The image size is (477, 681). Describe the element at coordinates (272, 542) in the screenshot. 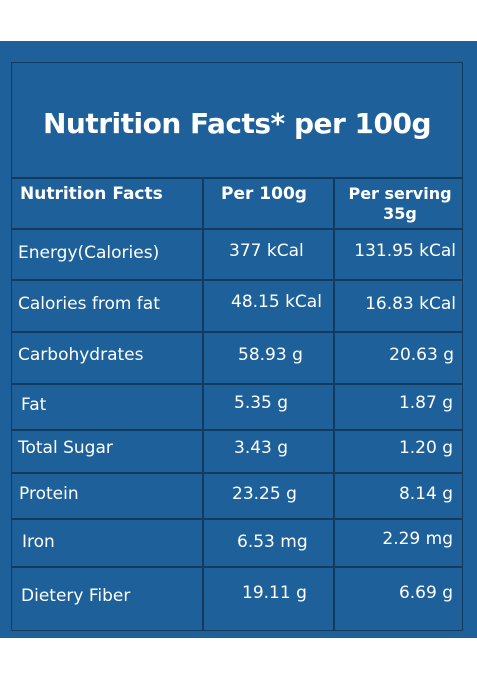

I see `table-cell-per100: 6.53 mg` at that location.